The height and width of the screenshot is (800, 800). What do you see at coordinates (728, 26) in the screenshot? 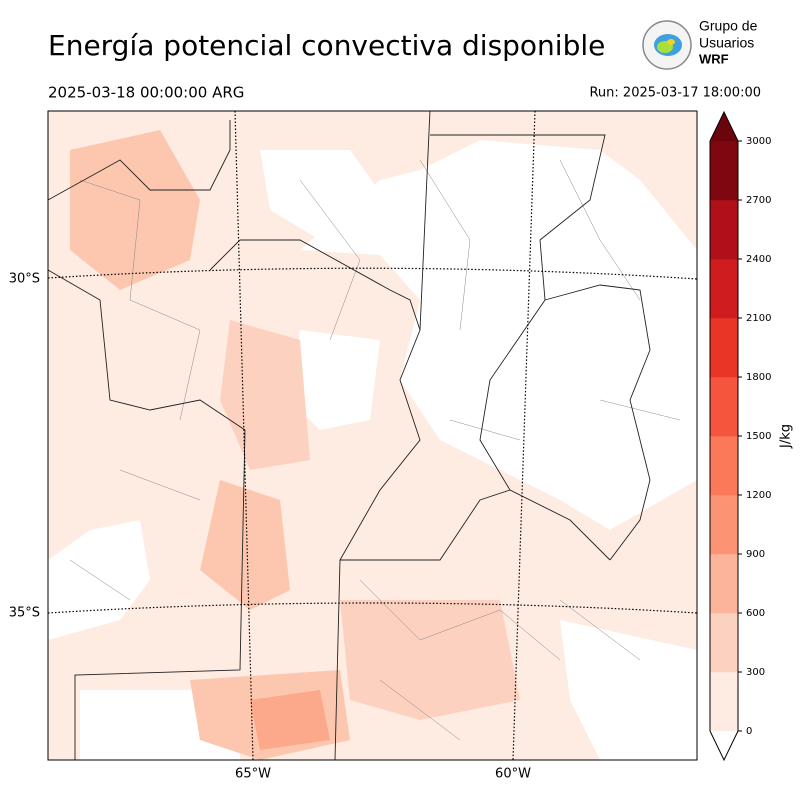
I see `logo-text: Grupo de` at bounding box center [728, 26].